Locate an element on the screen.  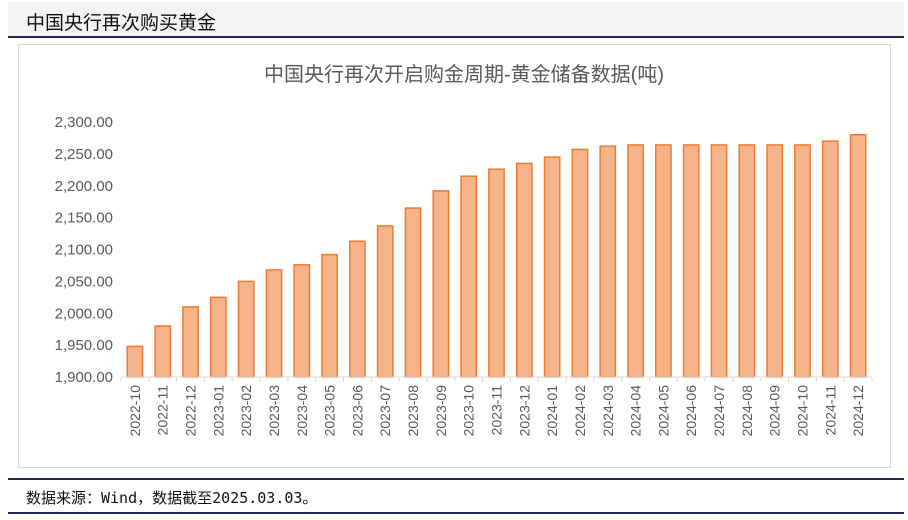
x-tick-label: 2022-11 is located at coordinates (163, 410).